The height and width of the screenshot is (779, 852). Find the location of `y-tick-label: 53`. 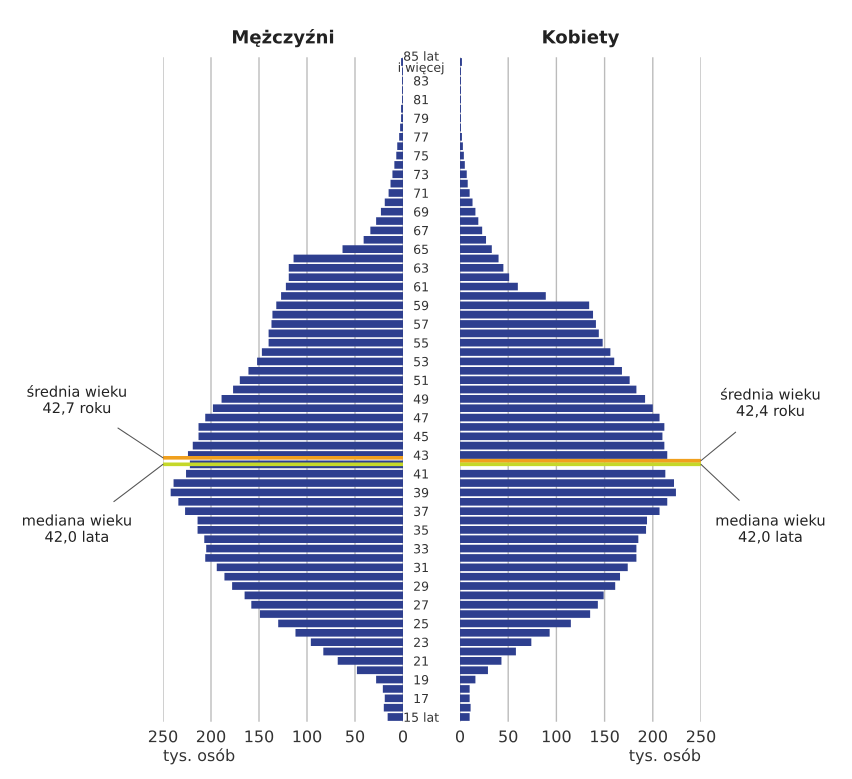

y-tick-label: 53 is located at coordinates (421, 361).